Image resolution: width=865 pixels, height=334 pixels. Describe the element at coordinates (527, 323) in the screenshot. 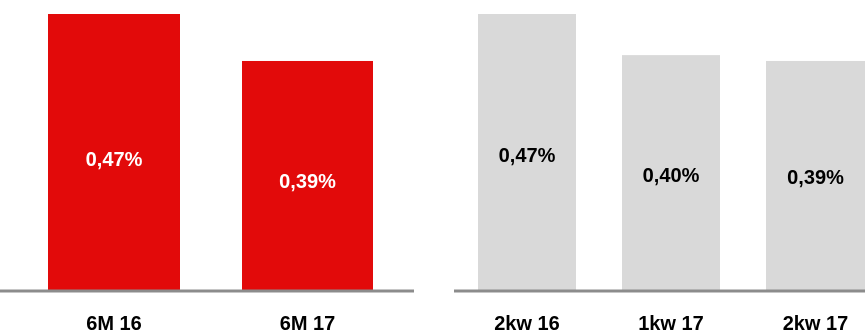

I see `category-tick-label: 2kw 16` at that location.